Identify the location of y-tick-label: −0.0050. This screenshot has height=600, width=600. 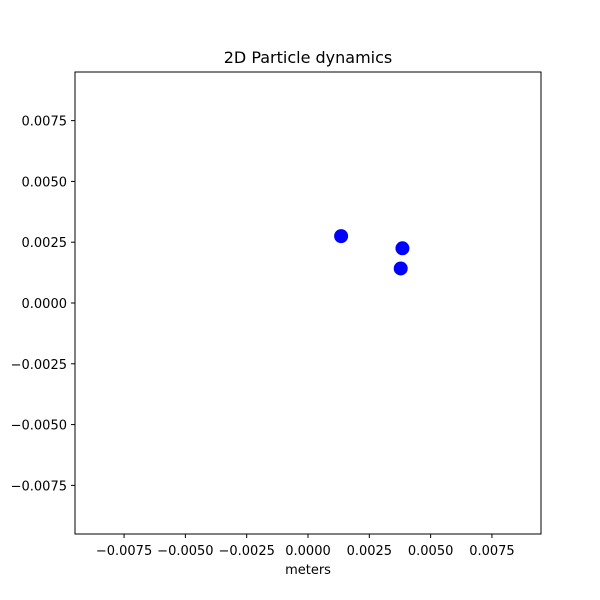
(39, 426).